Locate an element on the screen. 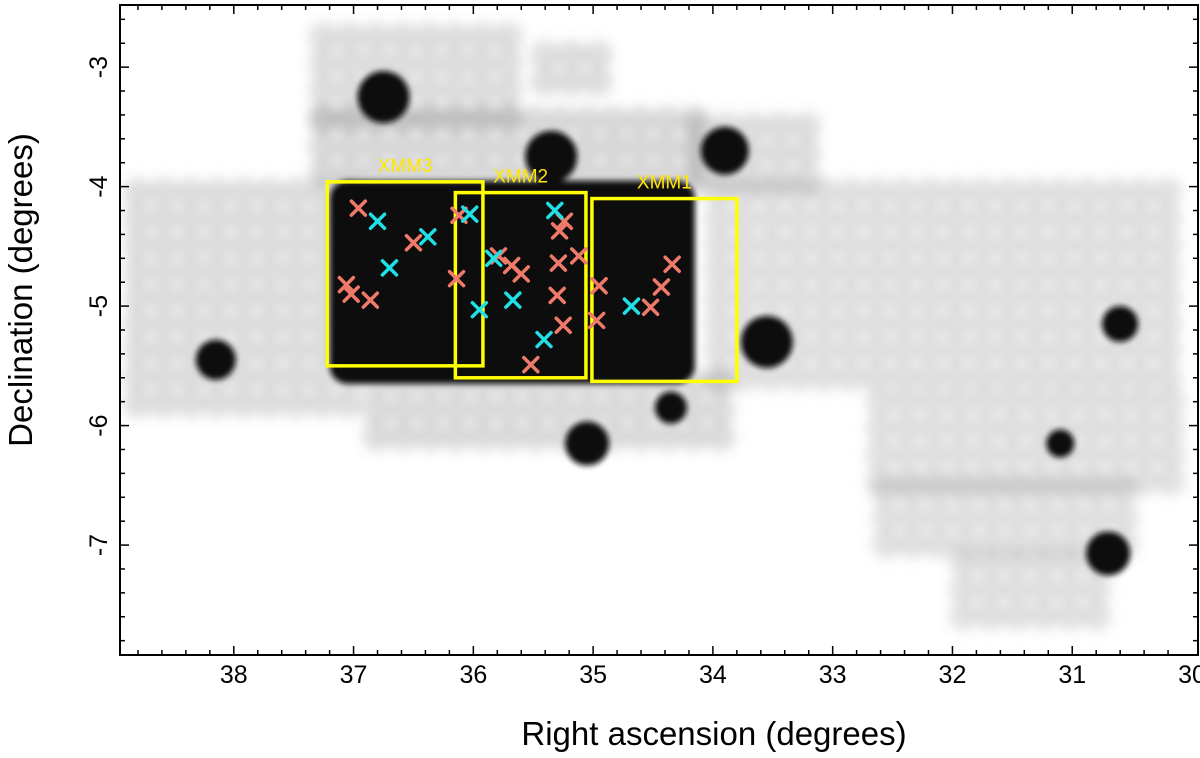 The height and width of the screenshot is (758, 1200). field-box-xmm1 is located at coordinates (664, 290).